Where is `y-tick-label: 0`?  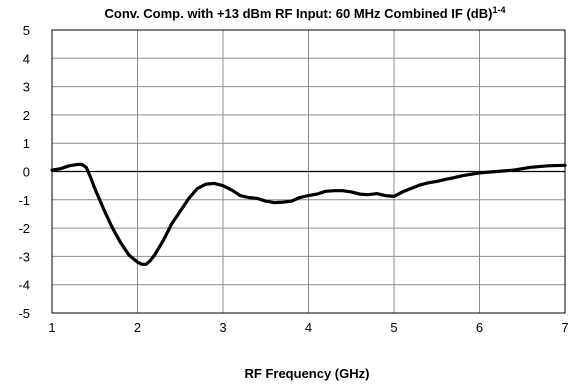
y-tick-label: 0 is located at coordinates (26, 172).